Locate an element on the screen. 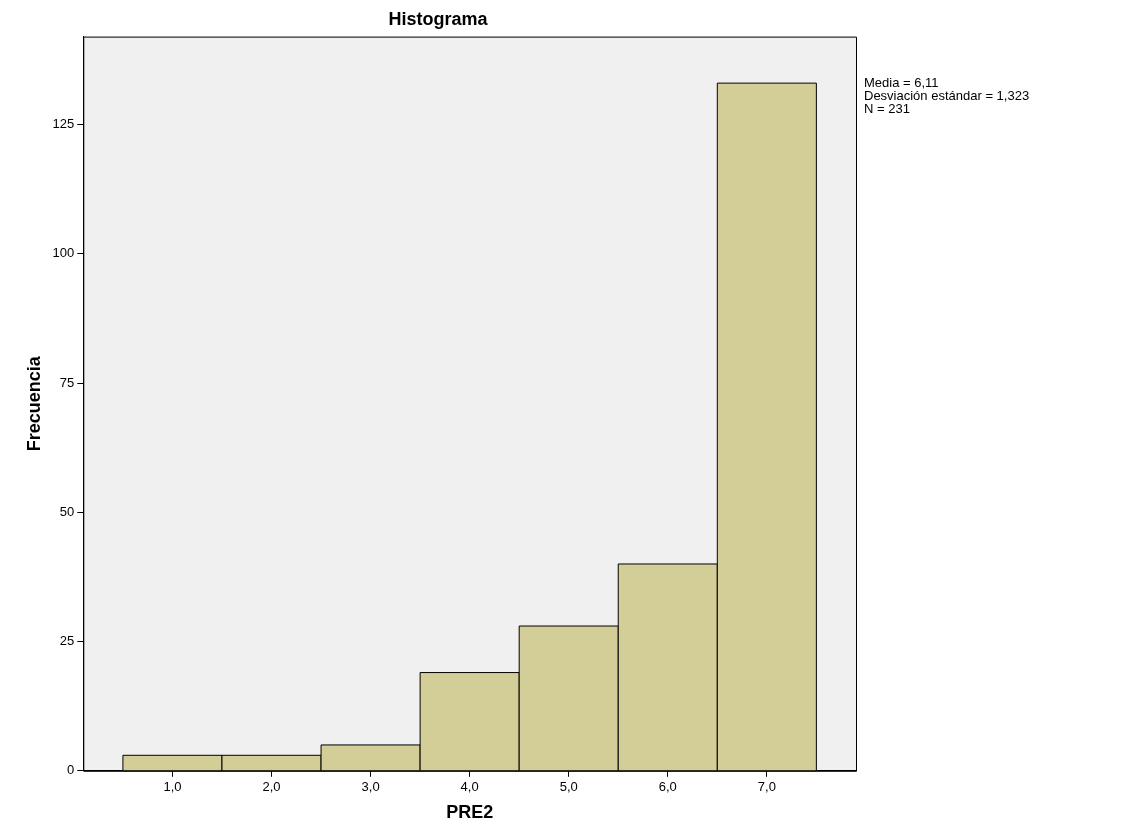 The height and width of the screenshot is (838, 1121). text: N = 231 is located at coordinates (887, 108).